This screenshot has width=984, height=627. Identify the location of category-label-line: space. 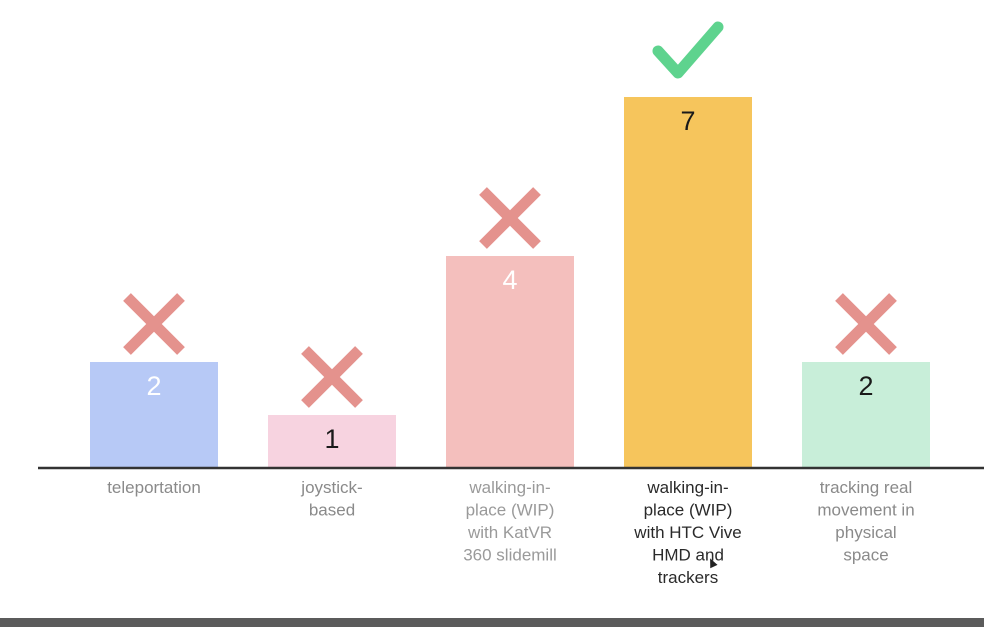
(865, 555).